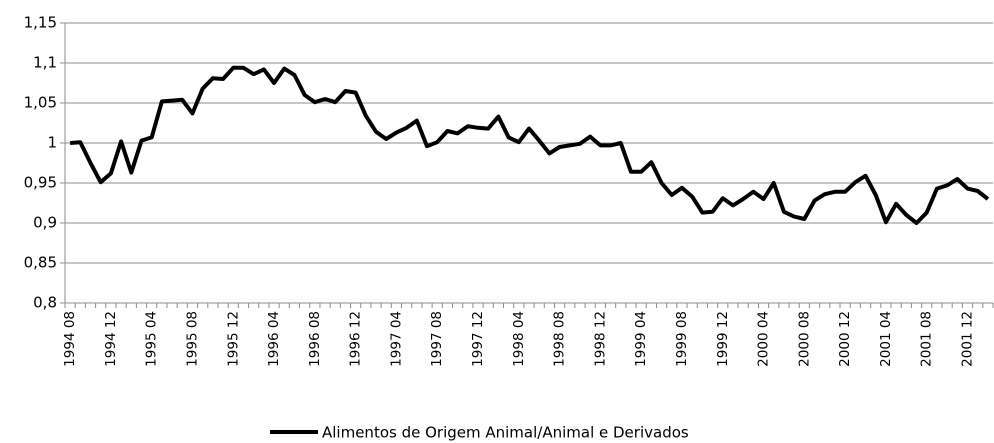 The height and width of the screenshot is (443, 994). I want to click on x-tick-label: 1995 12, so click(233, 339).